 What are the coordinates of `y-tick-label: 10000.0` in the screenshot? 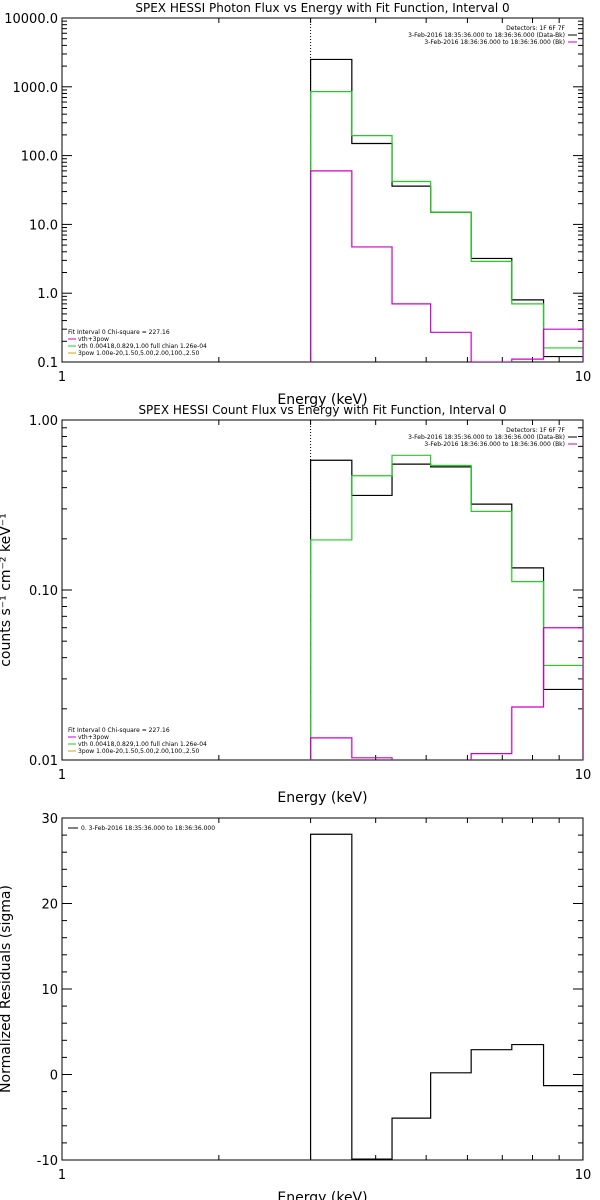 It's located at (31, 19).